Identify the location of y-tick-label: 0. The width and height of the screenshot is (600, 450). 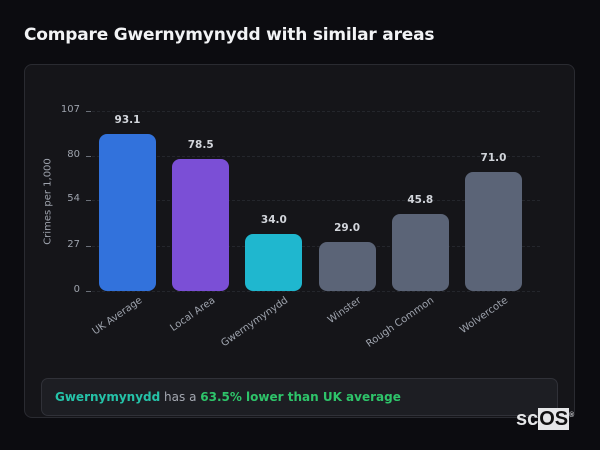
(76, 289).